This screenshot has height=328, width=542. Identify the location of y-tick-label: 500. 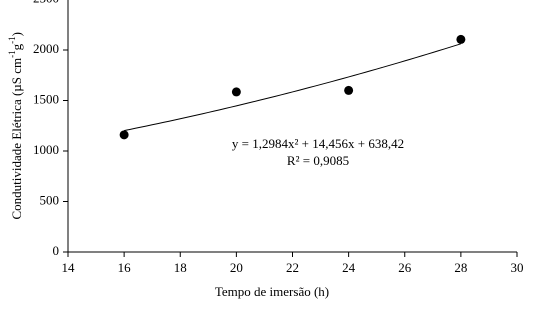
(50, 199).